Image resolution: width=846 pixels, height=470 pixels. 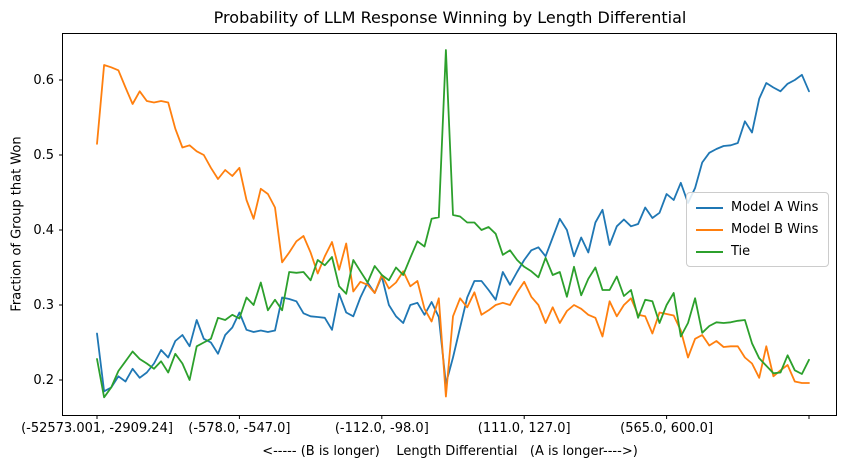 What do you see at coordinates (709, 251) in the screenshot?
I see `legend-line-swatch-green` at bounding box center [709, 251].